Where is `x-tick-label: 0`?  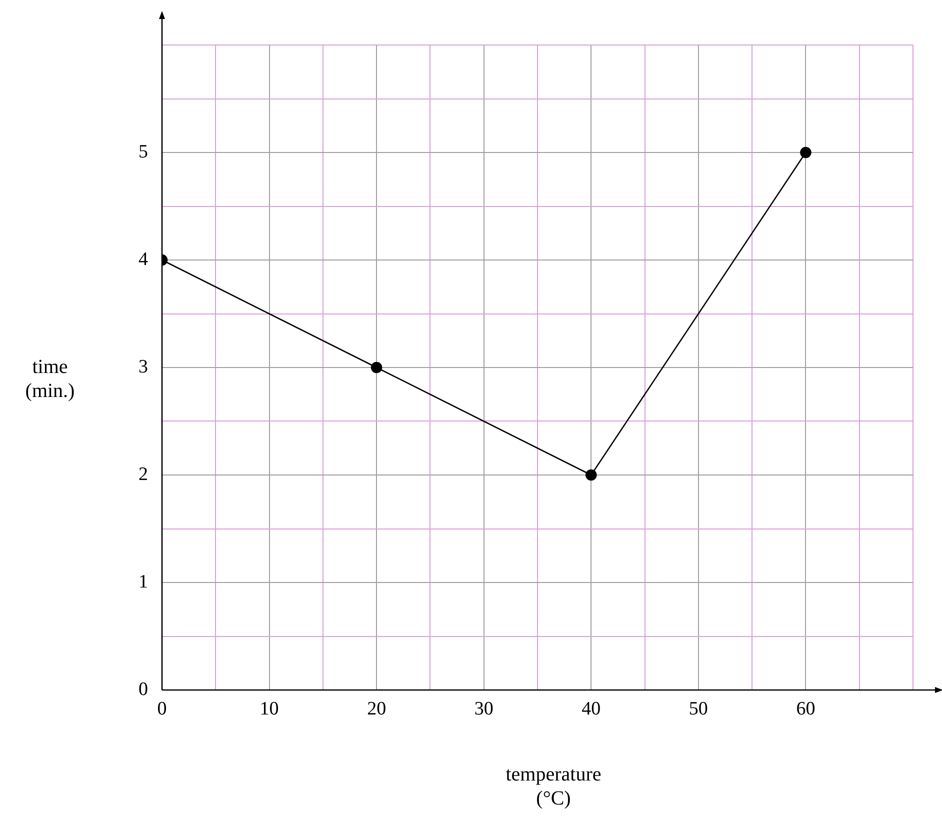
x-tick-label: 0 is located at coordinates (162, 709).